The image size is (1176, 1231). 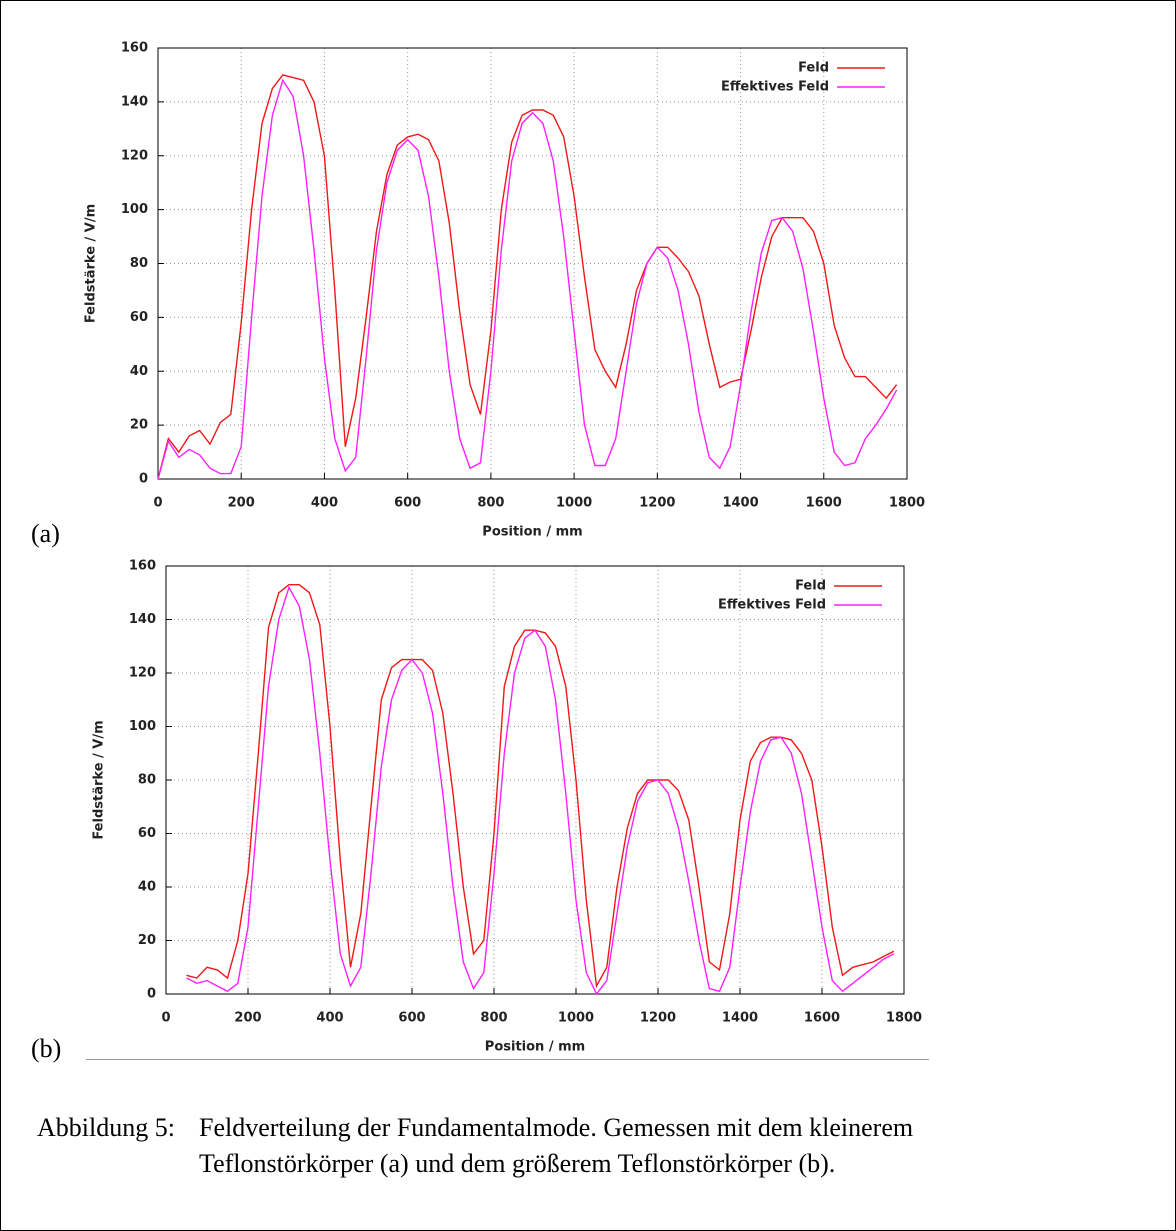 What do you see at coordinates (106, 1127) in the screenshot?
I see `caption-label: Abbildung 5:` at bounding box center [106, 1127].